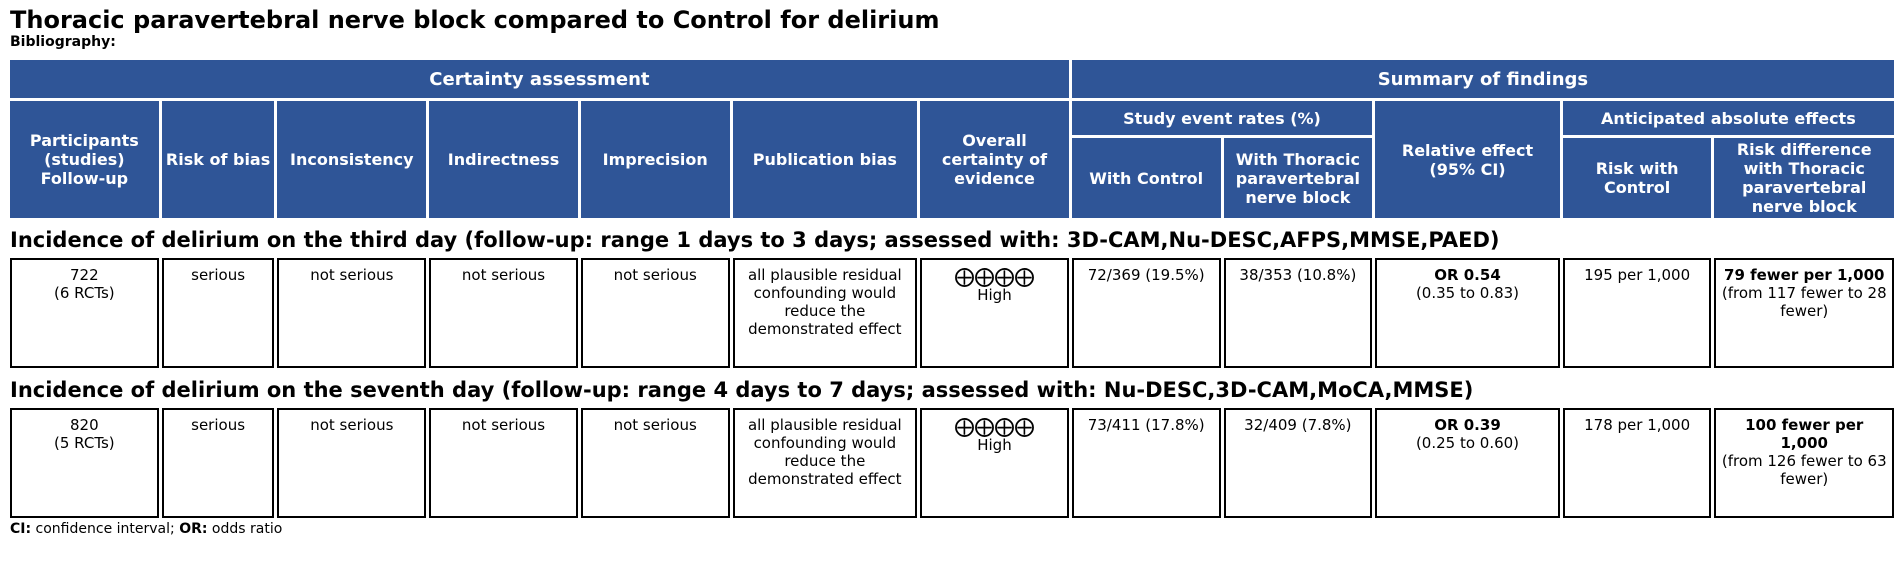  I want to click on header-with-control: With Control, so click(1146, 178).